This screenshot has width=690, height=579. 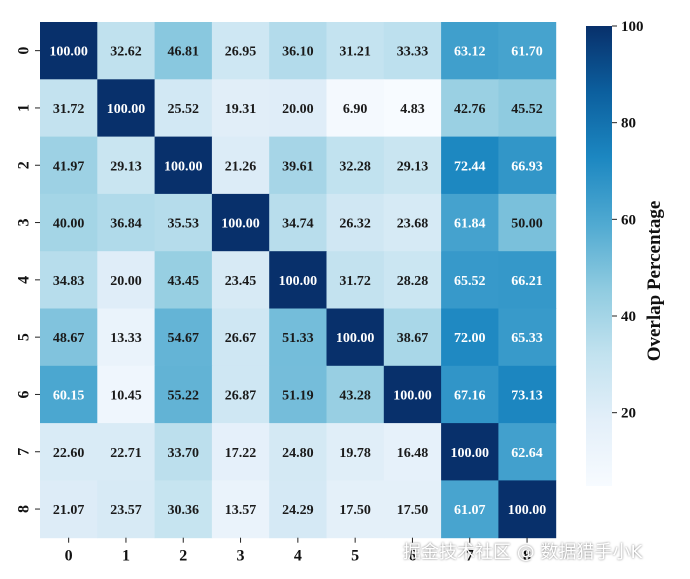 What do you see at coordinates (24, 108) in the screenshot?
I see `y-tick-label-1: 1` at bounding box center [24, 108].